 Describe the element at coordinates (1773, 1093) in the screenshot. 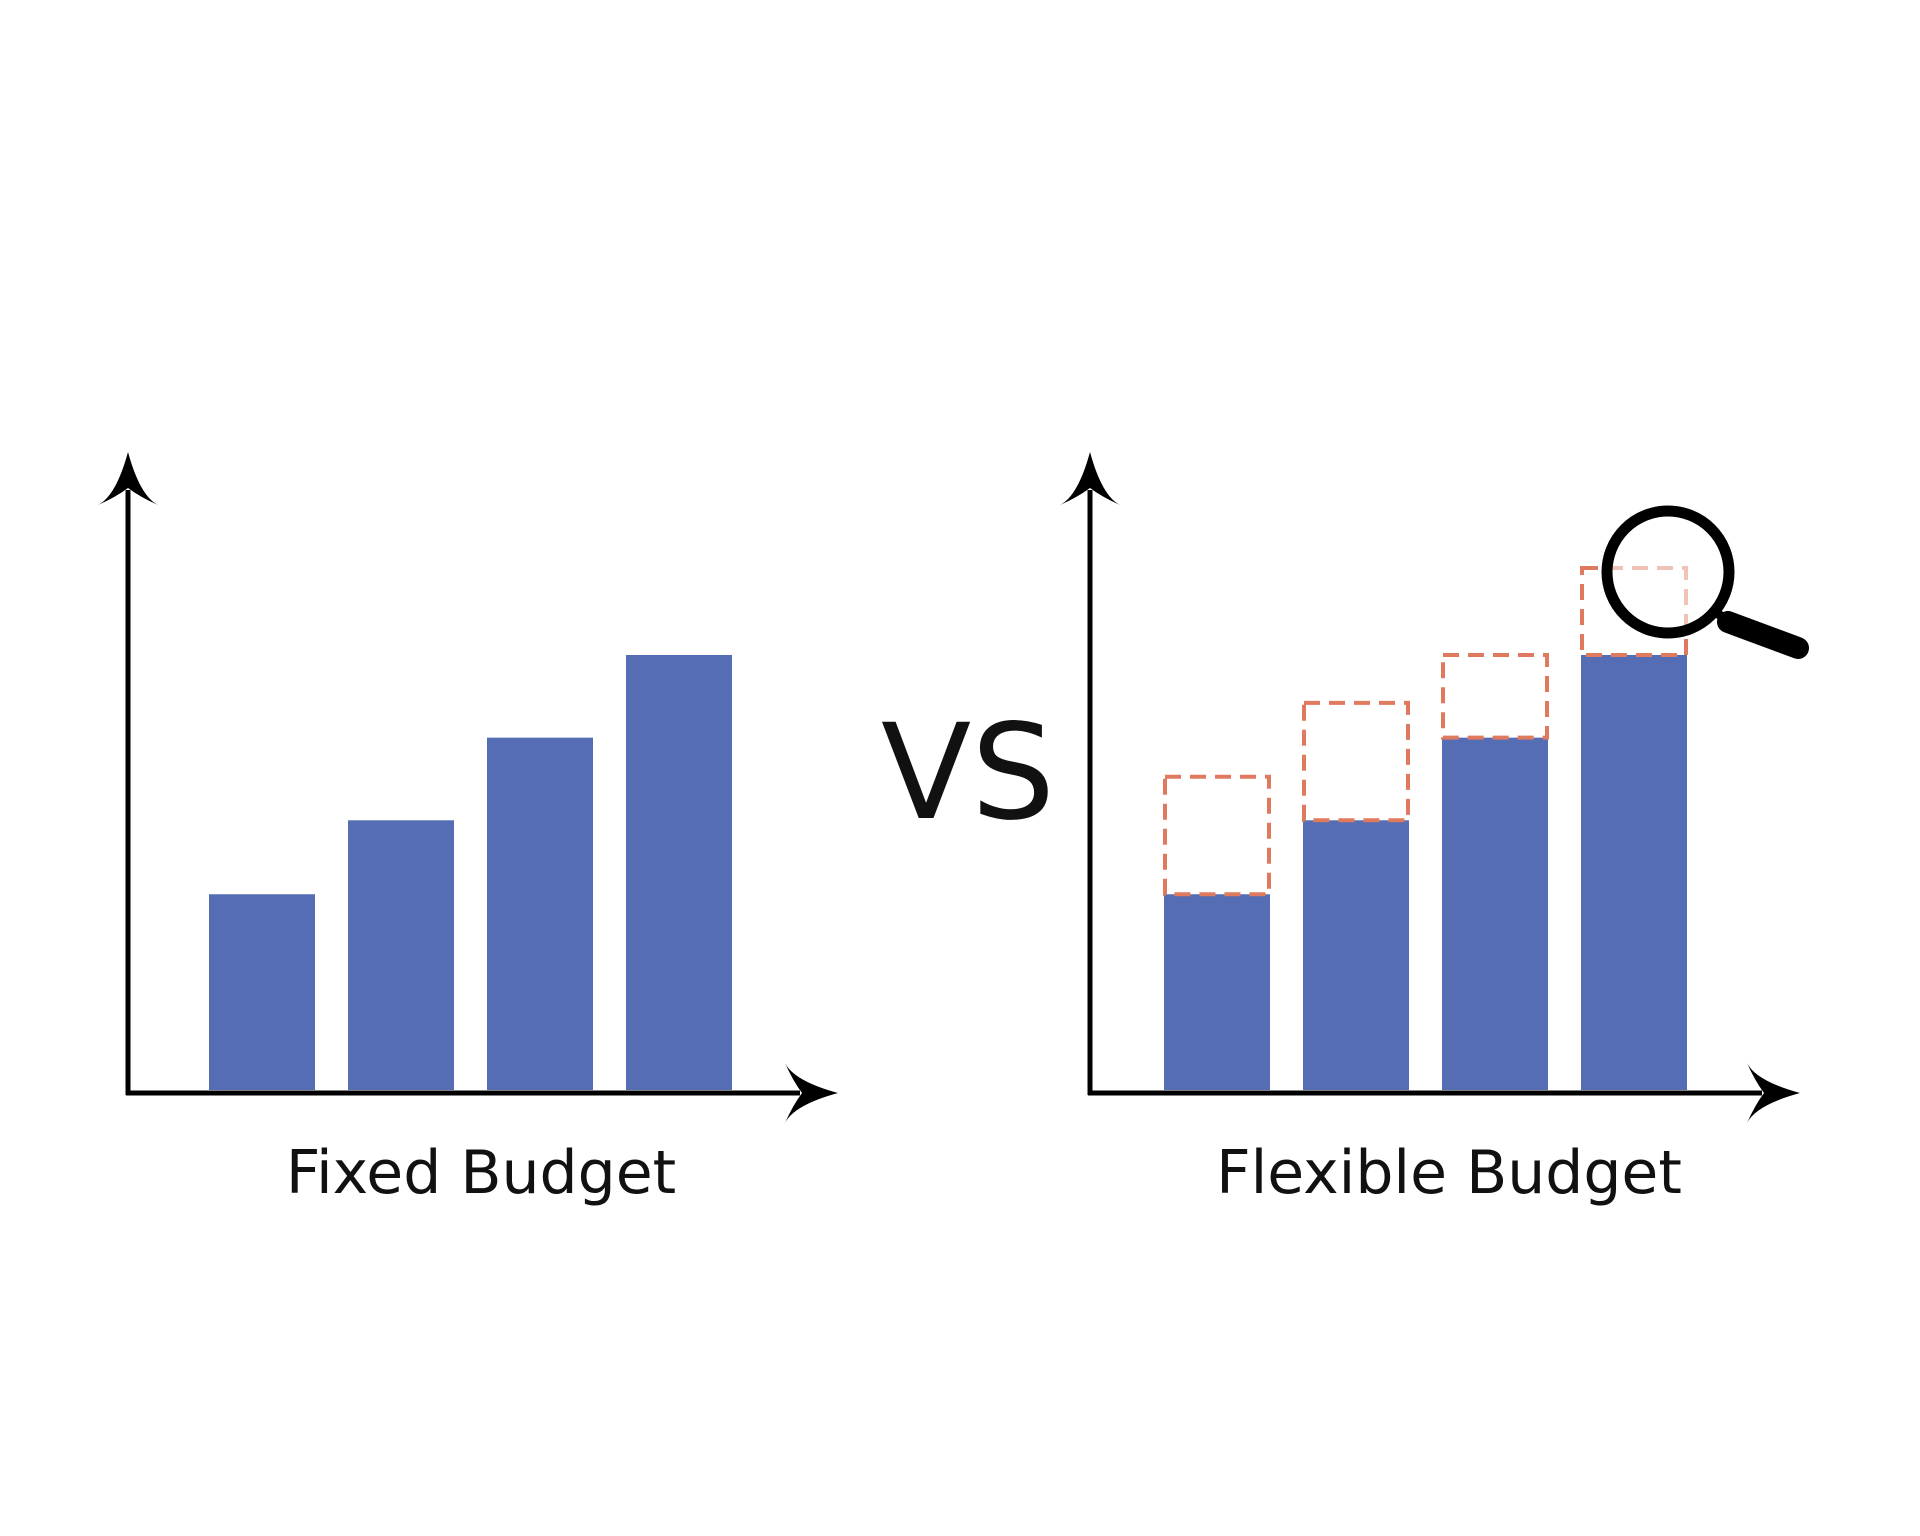

I see `flexible-x-arrow-icon` at that location.